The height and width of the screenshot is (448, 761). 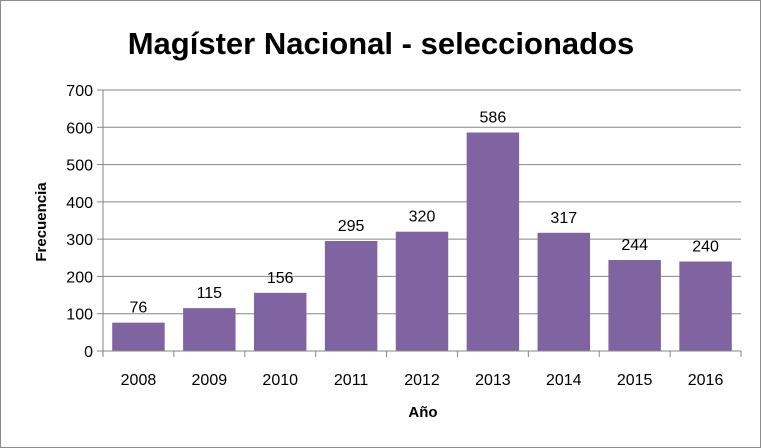 I want to click on y-tick-label: 100, so click(x=79, y=315).